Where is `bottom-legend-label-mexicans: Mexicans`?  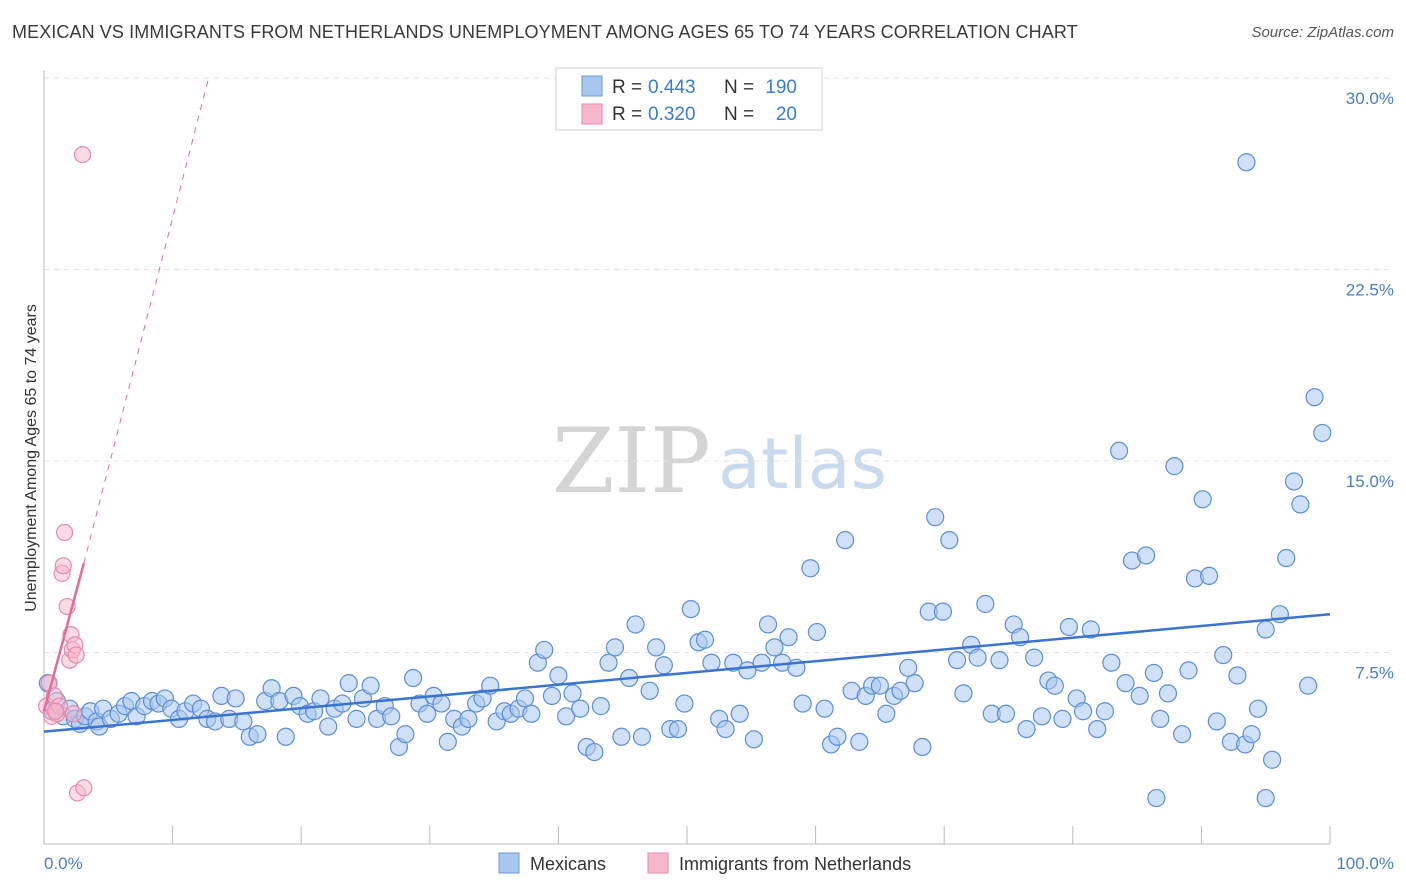 bottom-legend-label-mexicans: Mexicans is located at coordinates (568, 864).